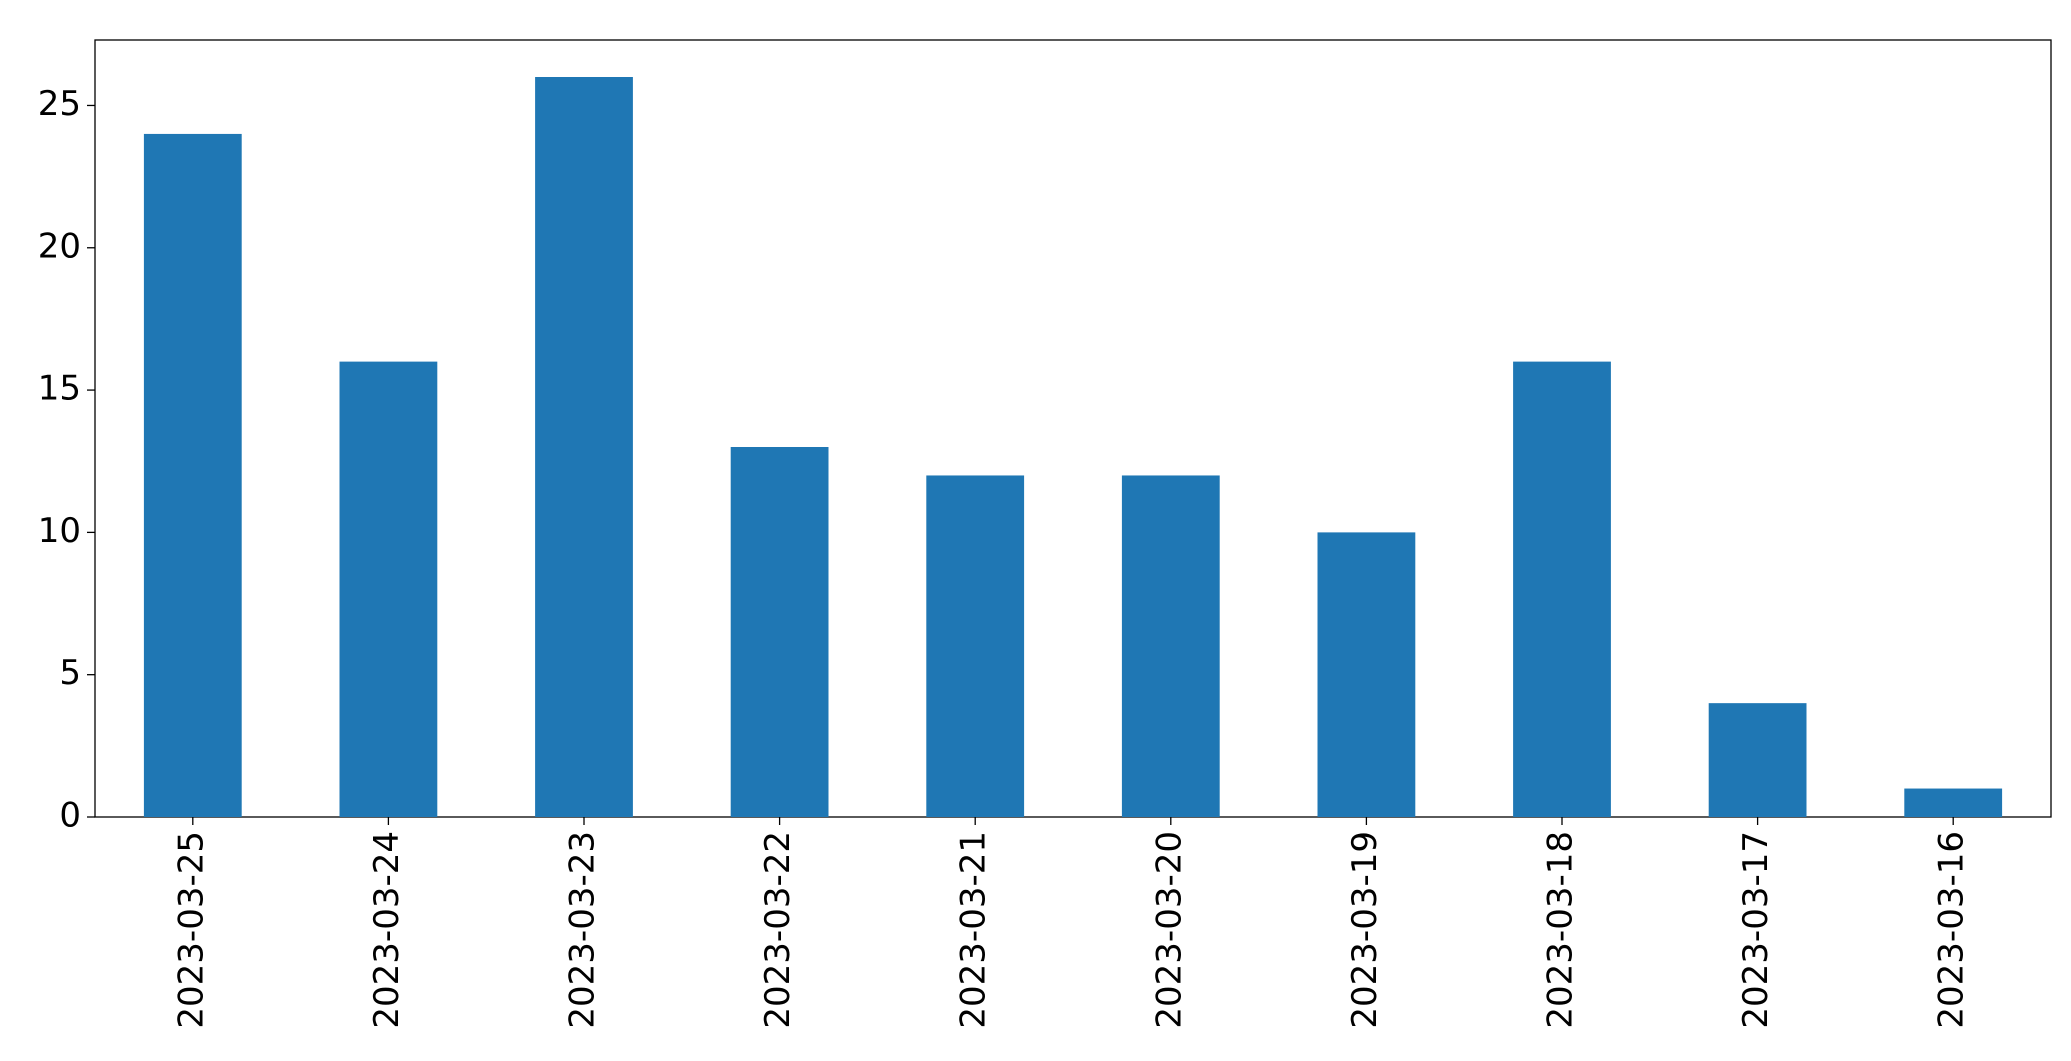 This screenshot has width=2071, height=1061. Describe the element at coordinates (59, 104) in the screenshot. I see `y-tick-label: 25` at that location.